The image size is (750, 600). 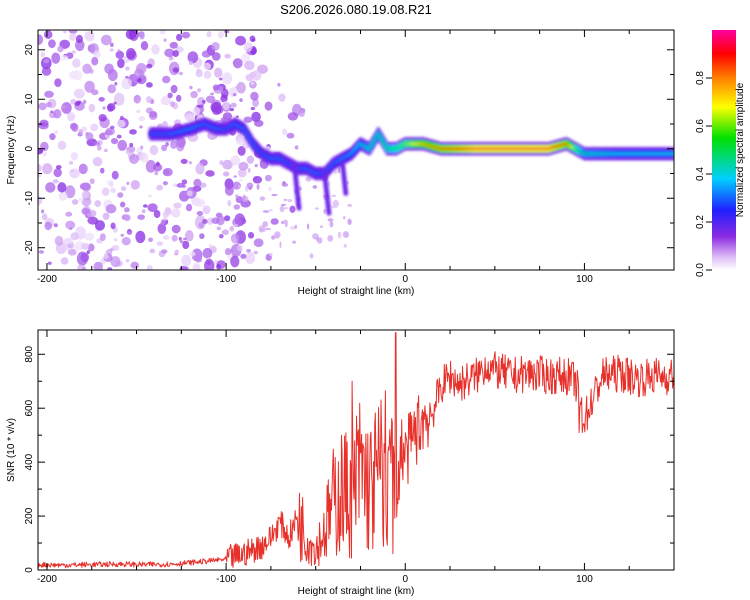 I want to click on snr-y-tick-label-3: 600, so click(x=29, y=407).